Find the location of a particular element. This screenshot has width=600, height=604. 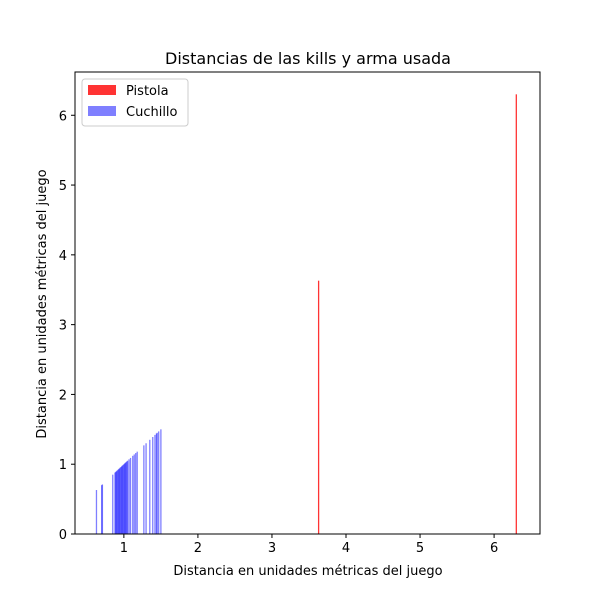

y-axis-label: Distancia en unidades métricas del juego is located at coordinates (42, 303).